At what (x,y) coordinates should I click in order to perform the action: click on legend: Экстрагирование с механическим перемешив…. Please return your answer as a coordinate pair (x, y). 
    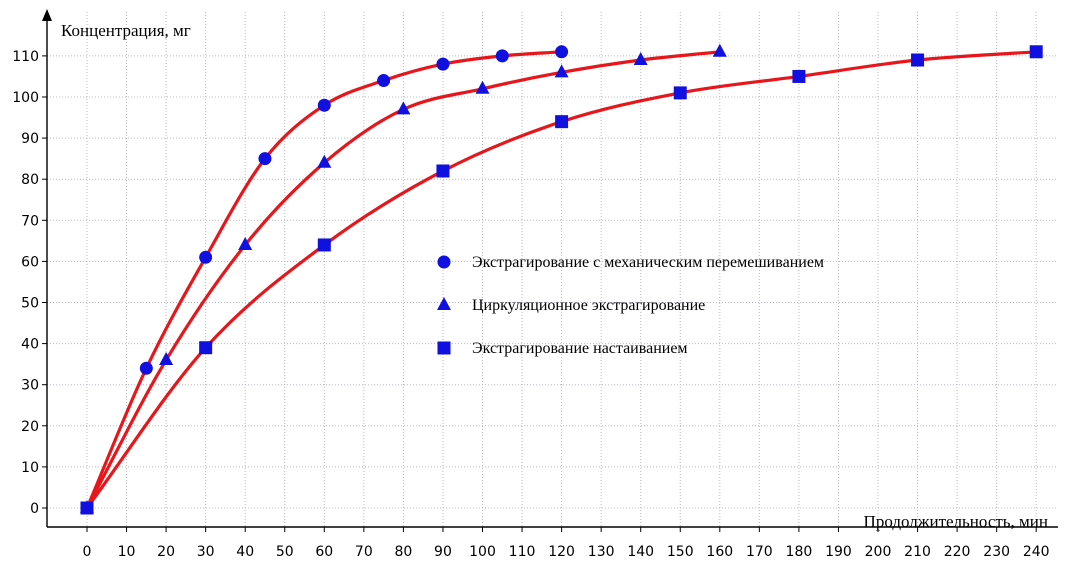
    Looking at the image, I should click on (630, 305).